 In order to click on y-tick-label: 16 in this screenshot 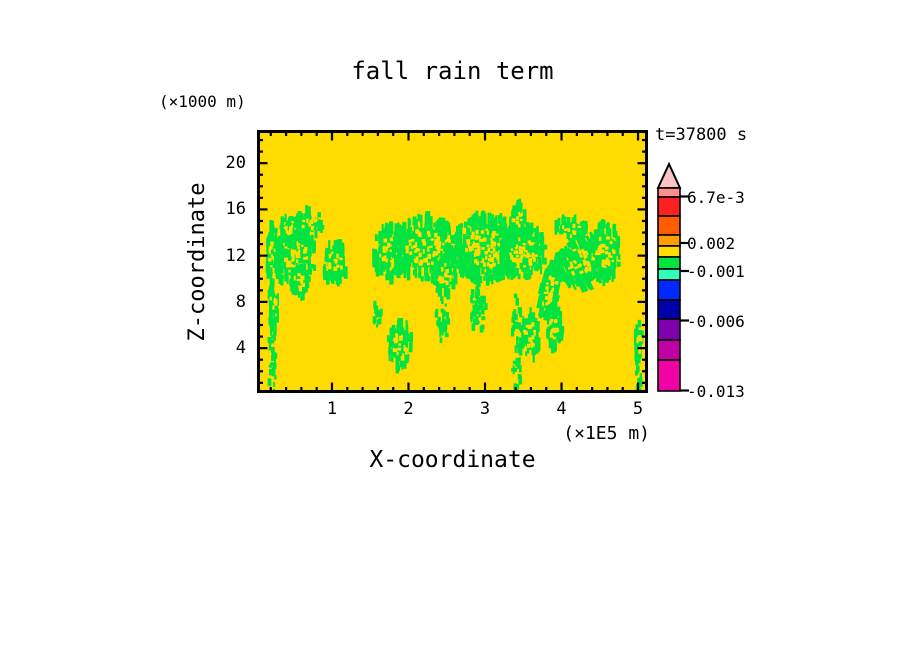, I will do `click(235, 209)`.